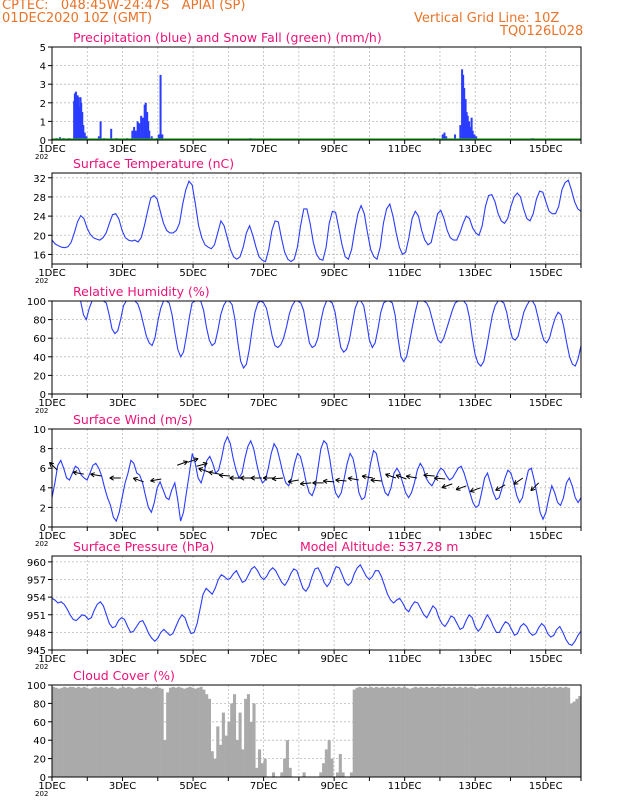 The width and height of the screenshot is (618, 800). I want to click on x-tick-label: 15DEC, so click(546, 273).